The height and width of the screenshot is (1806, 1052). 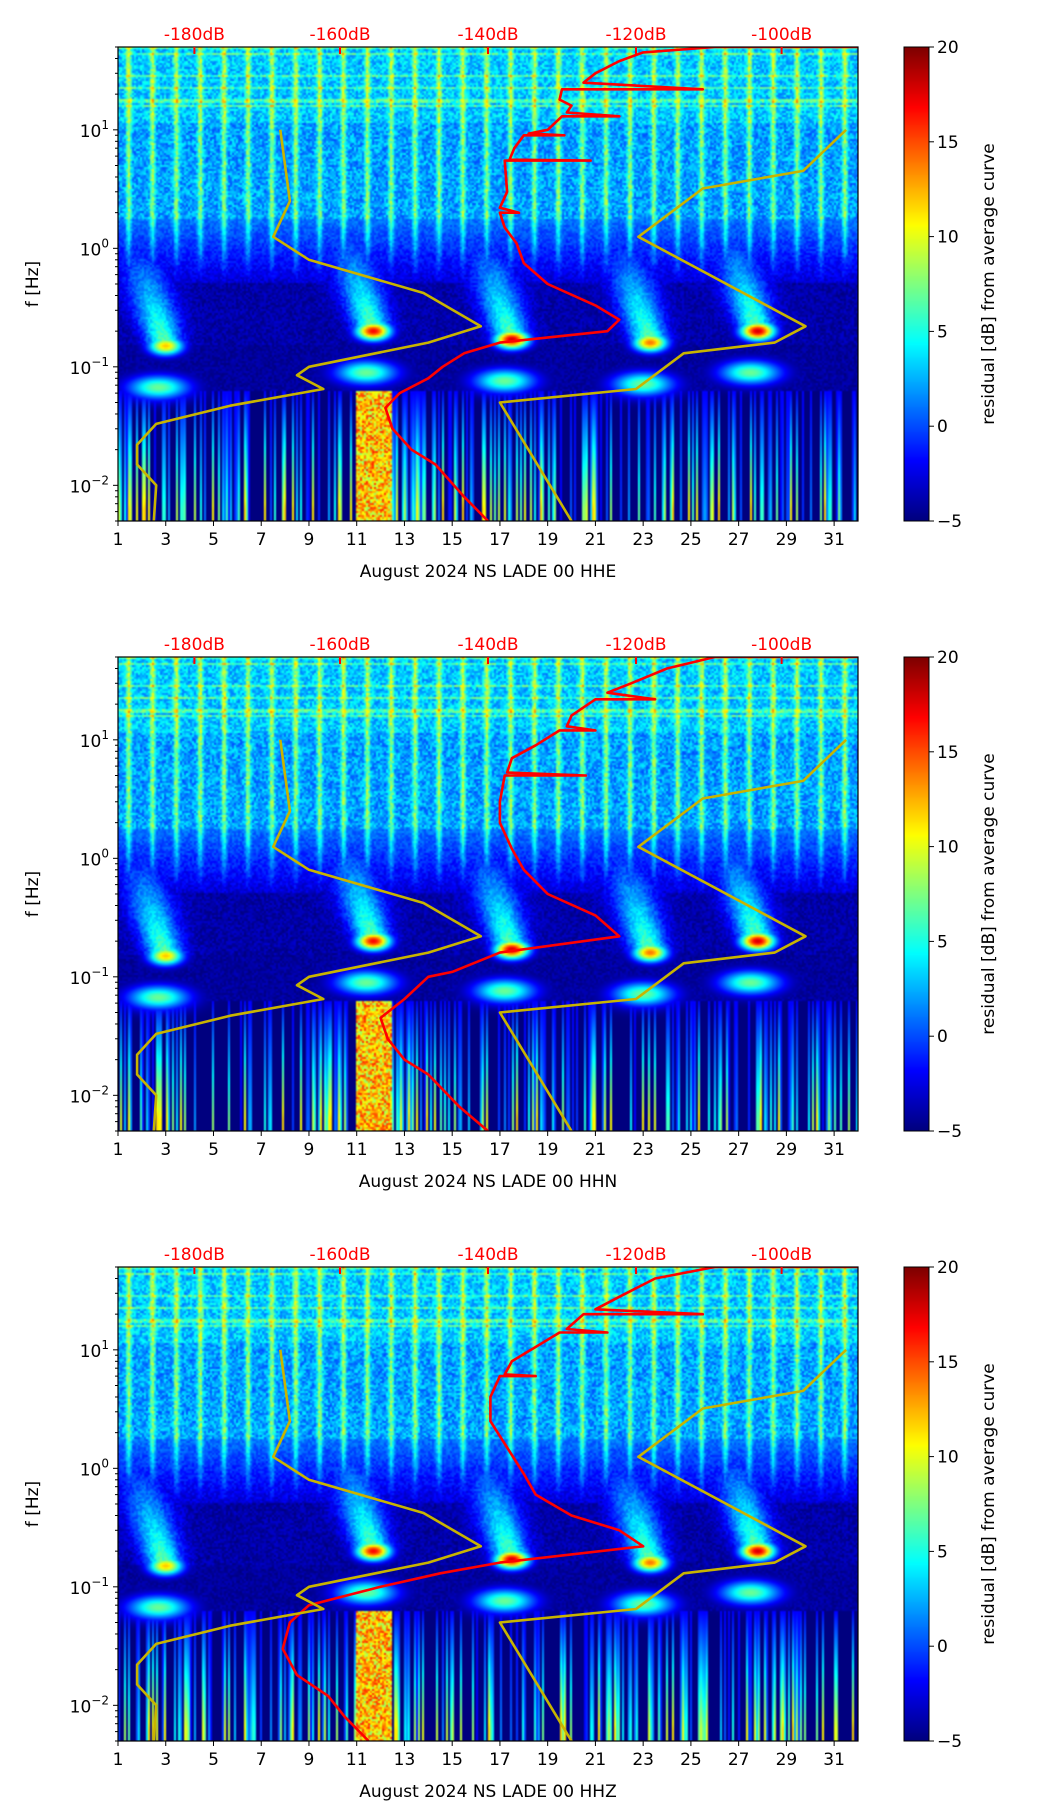 I want to click on x-tick-label: 21, so click(x=596, y=540).